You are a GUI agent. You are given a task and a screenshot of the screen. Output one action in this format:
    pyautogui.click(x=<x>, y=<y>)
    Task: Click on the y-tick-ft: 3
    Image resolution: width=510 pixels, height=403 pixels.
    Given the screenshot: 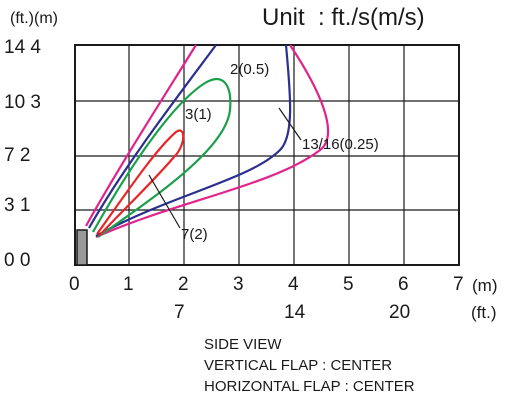 What is the action you would take?
    pyautogui.click(x=9, y=205)
    